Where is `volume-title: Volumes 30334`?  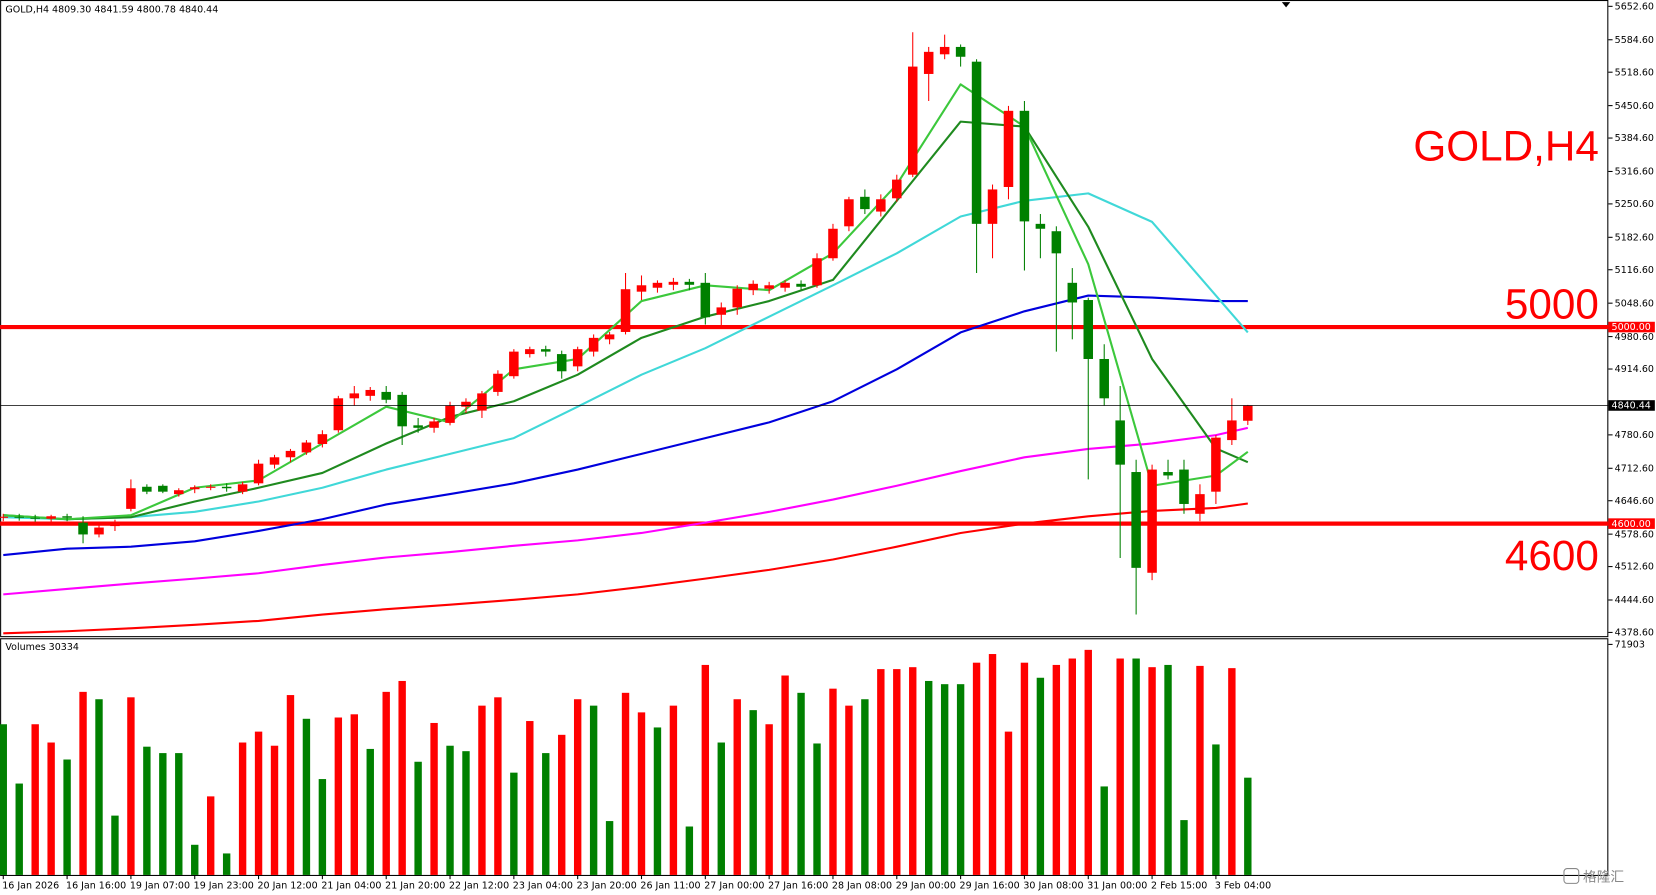
volume-title: Volumes 30334 is located at coordinates (42, 647).